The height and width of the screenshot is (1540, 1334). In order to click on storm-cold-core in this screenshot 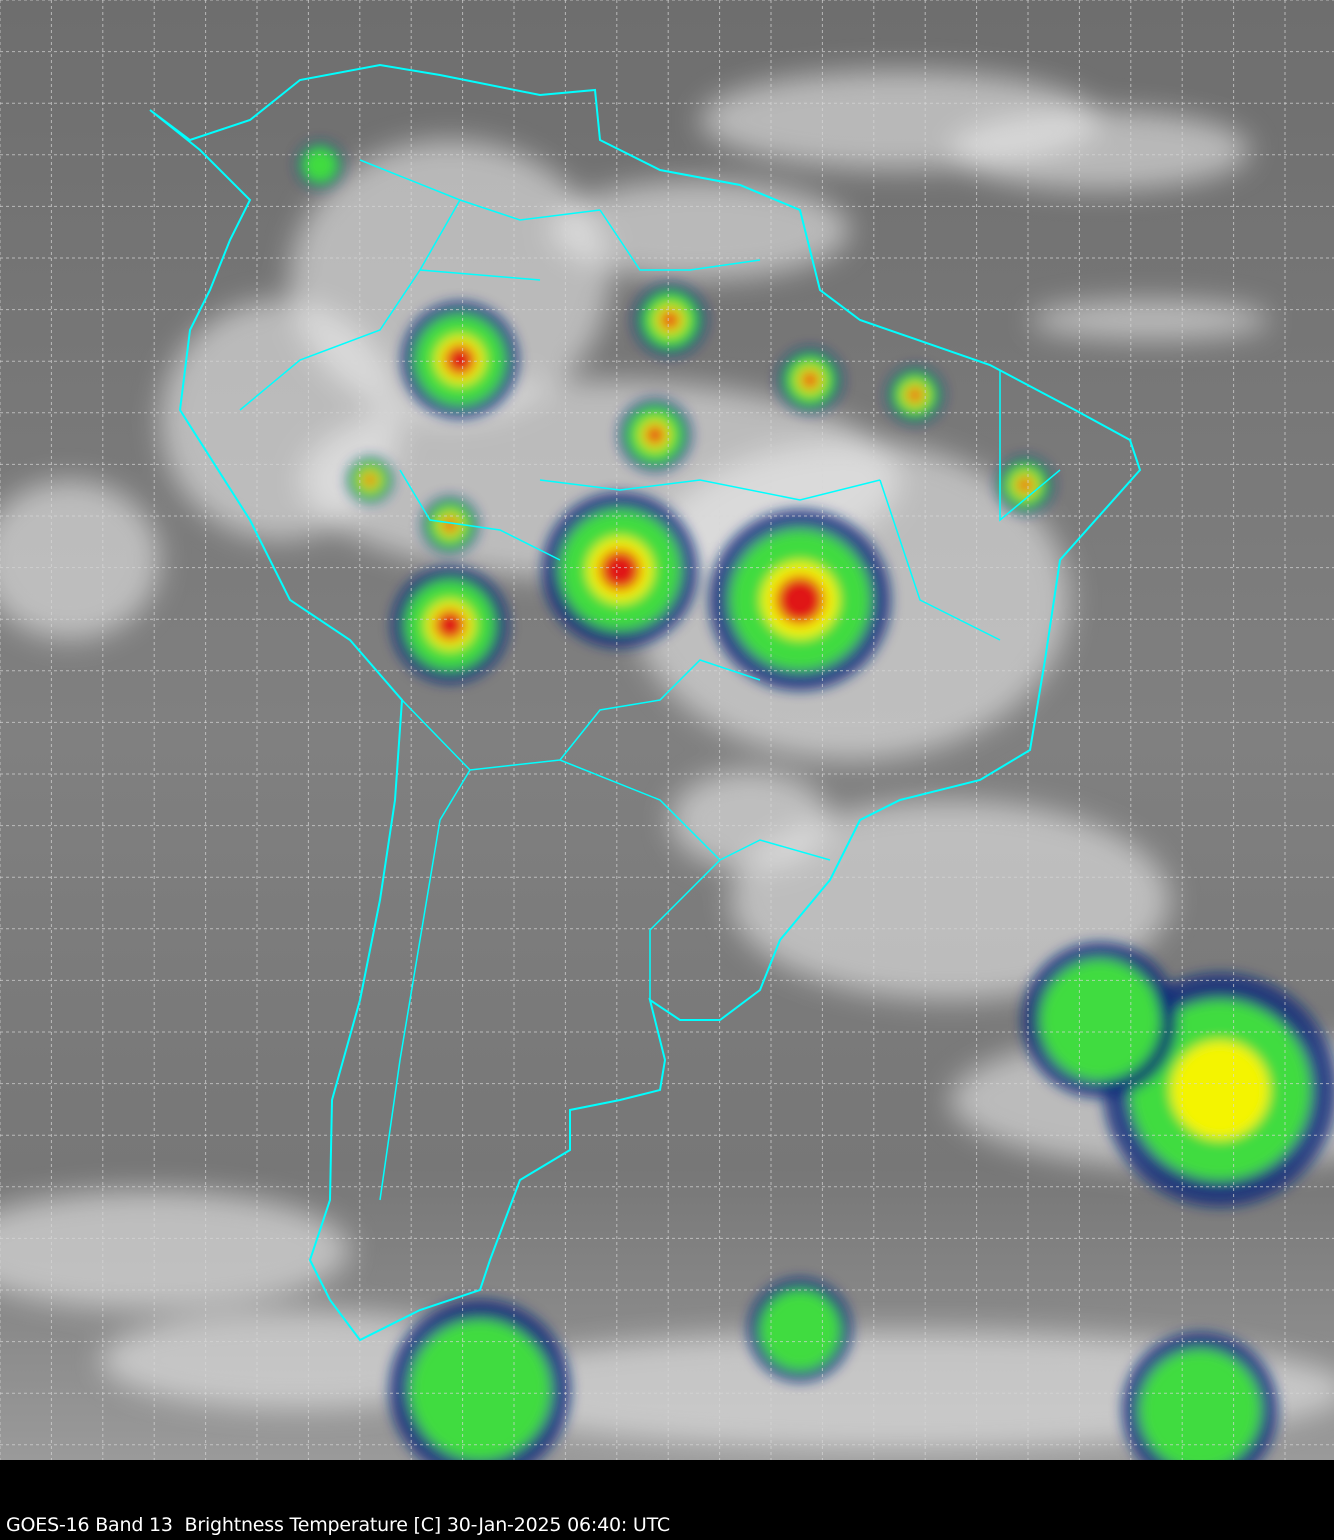, I will do `click(1220, 1090)`.